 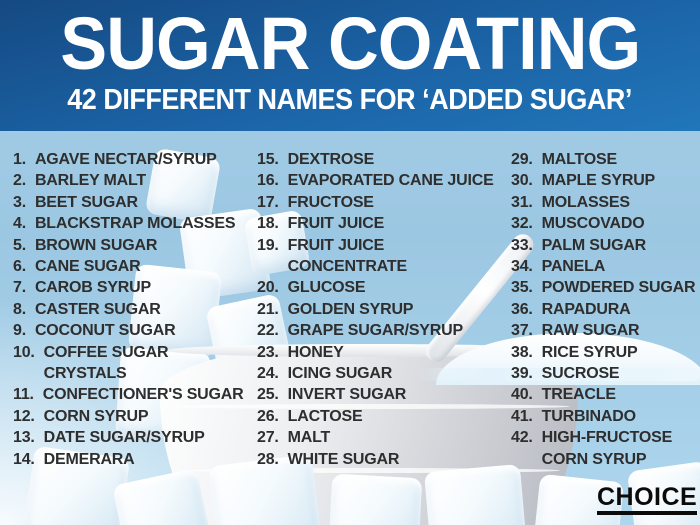 What do you see at coordinates (380, 352) in the screenshot?
I see `list-item: 23. HONEY` at bounding box center [380, 352].